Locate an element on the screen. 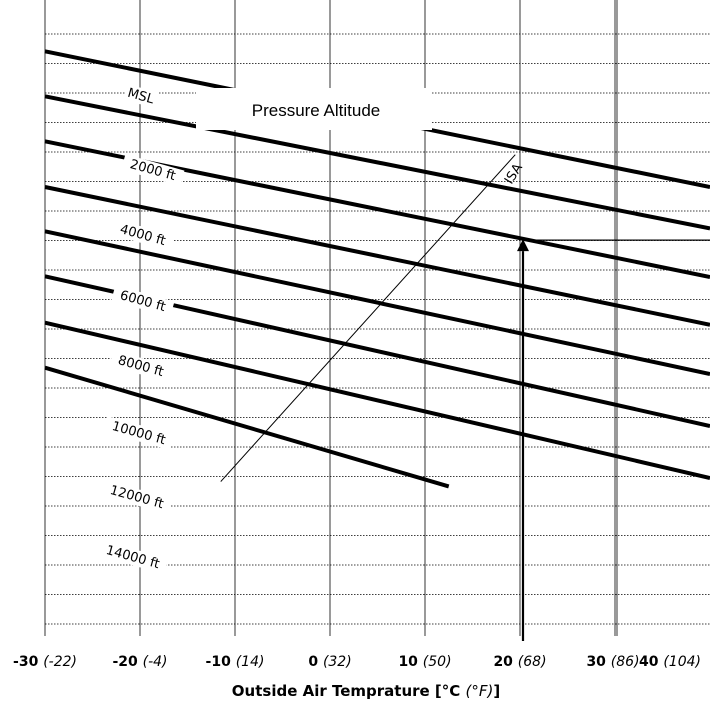 This screenshot has height=703, width=710. curve-label-group: 10000 ft is located at coordinates (139, 433).